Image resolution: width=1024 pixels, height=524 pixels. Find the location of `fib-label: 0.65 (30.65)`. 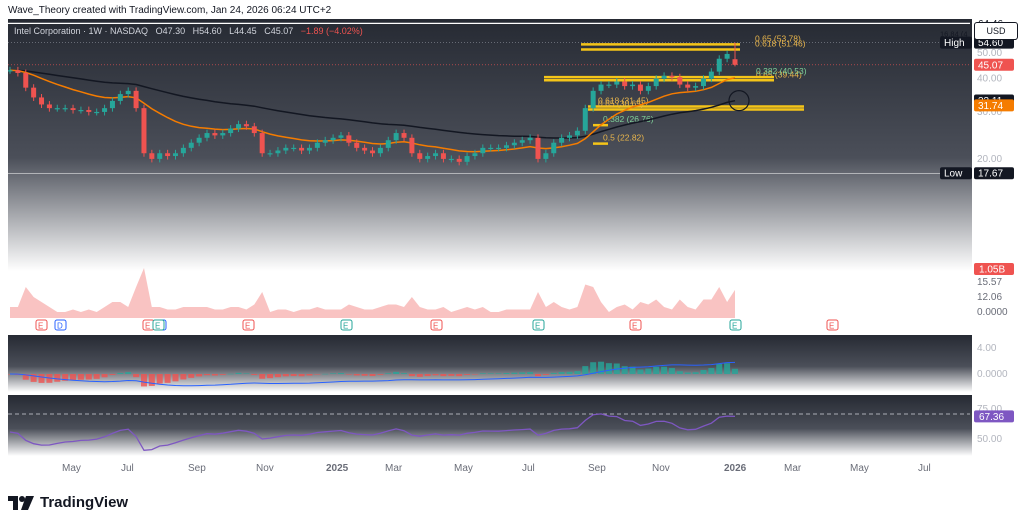

fib-label: 0.65 (30.65) is located at coordinates (621, 103).